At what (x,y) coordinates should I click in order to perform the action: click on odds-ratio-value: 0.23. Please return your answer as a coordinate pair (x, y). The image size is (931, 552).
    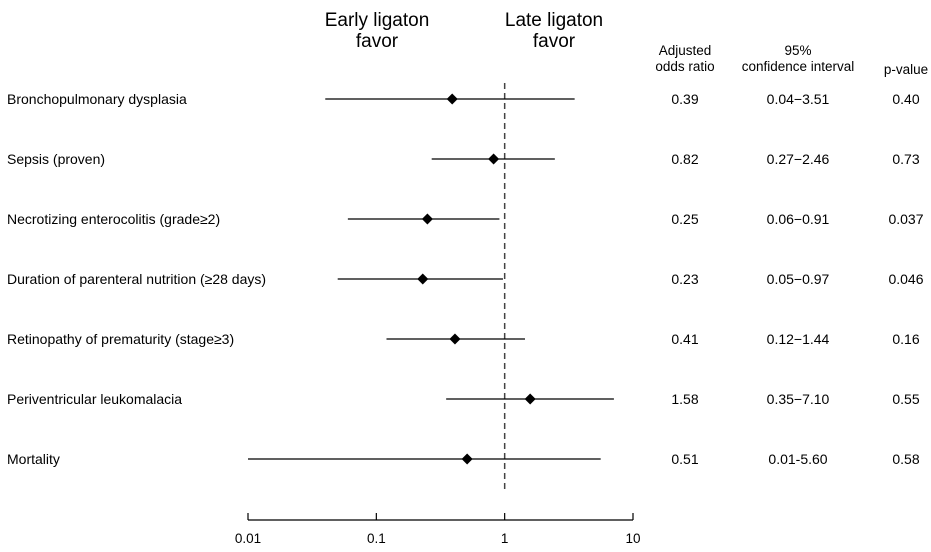
    Looking at the image, I should click on (684, 279).